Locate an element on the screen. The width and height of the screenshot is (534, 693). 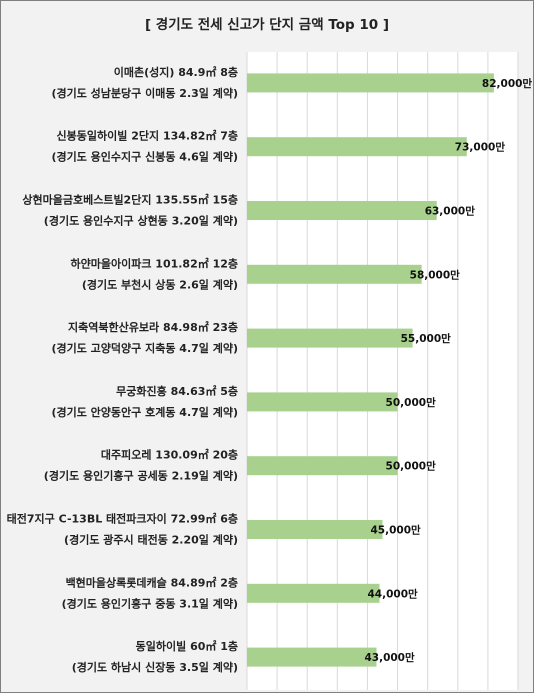
category-label-name: 이매촌(성지) 84.9㎡ 8층 is located at coordinates (176, 72).